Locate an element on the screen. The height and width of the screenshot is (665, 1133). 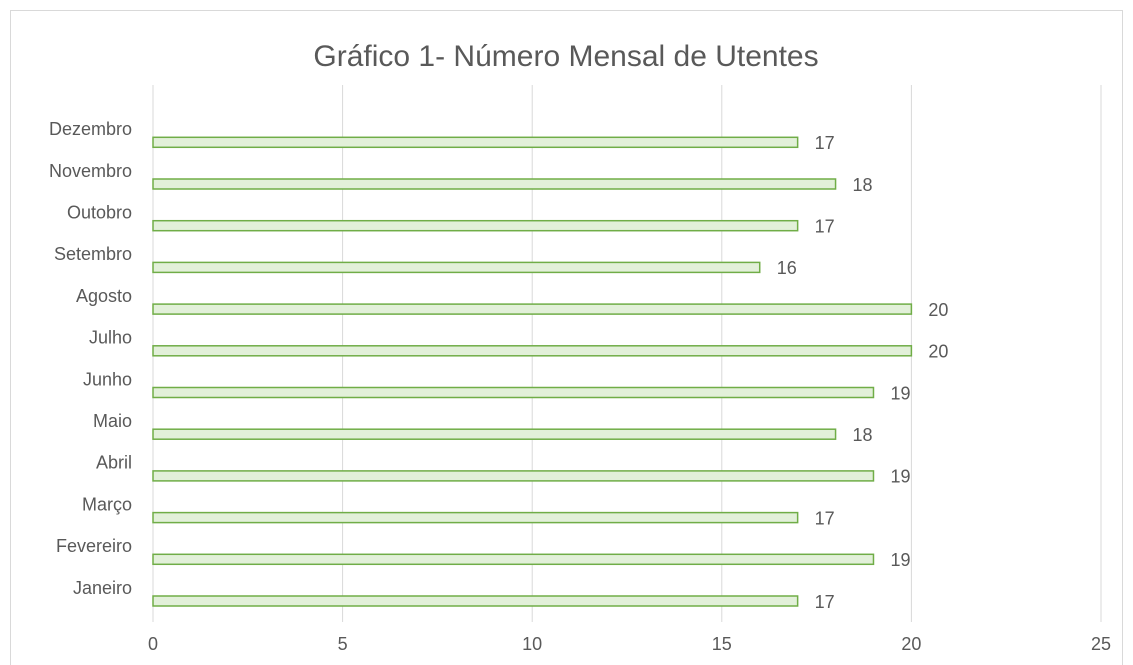
y-tick-label: Novembro is located at coordinates (90, 171).